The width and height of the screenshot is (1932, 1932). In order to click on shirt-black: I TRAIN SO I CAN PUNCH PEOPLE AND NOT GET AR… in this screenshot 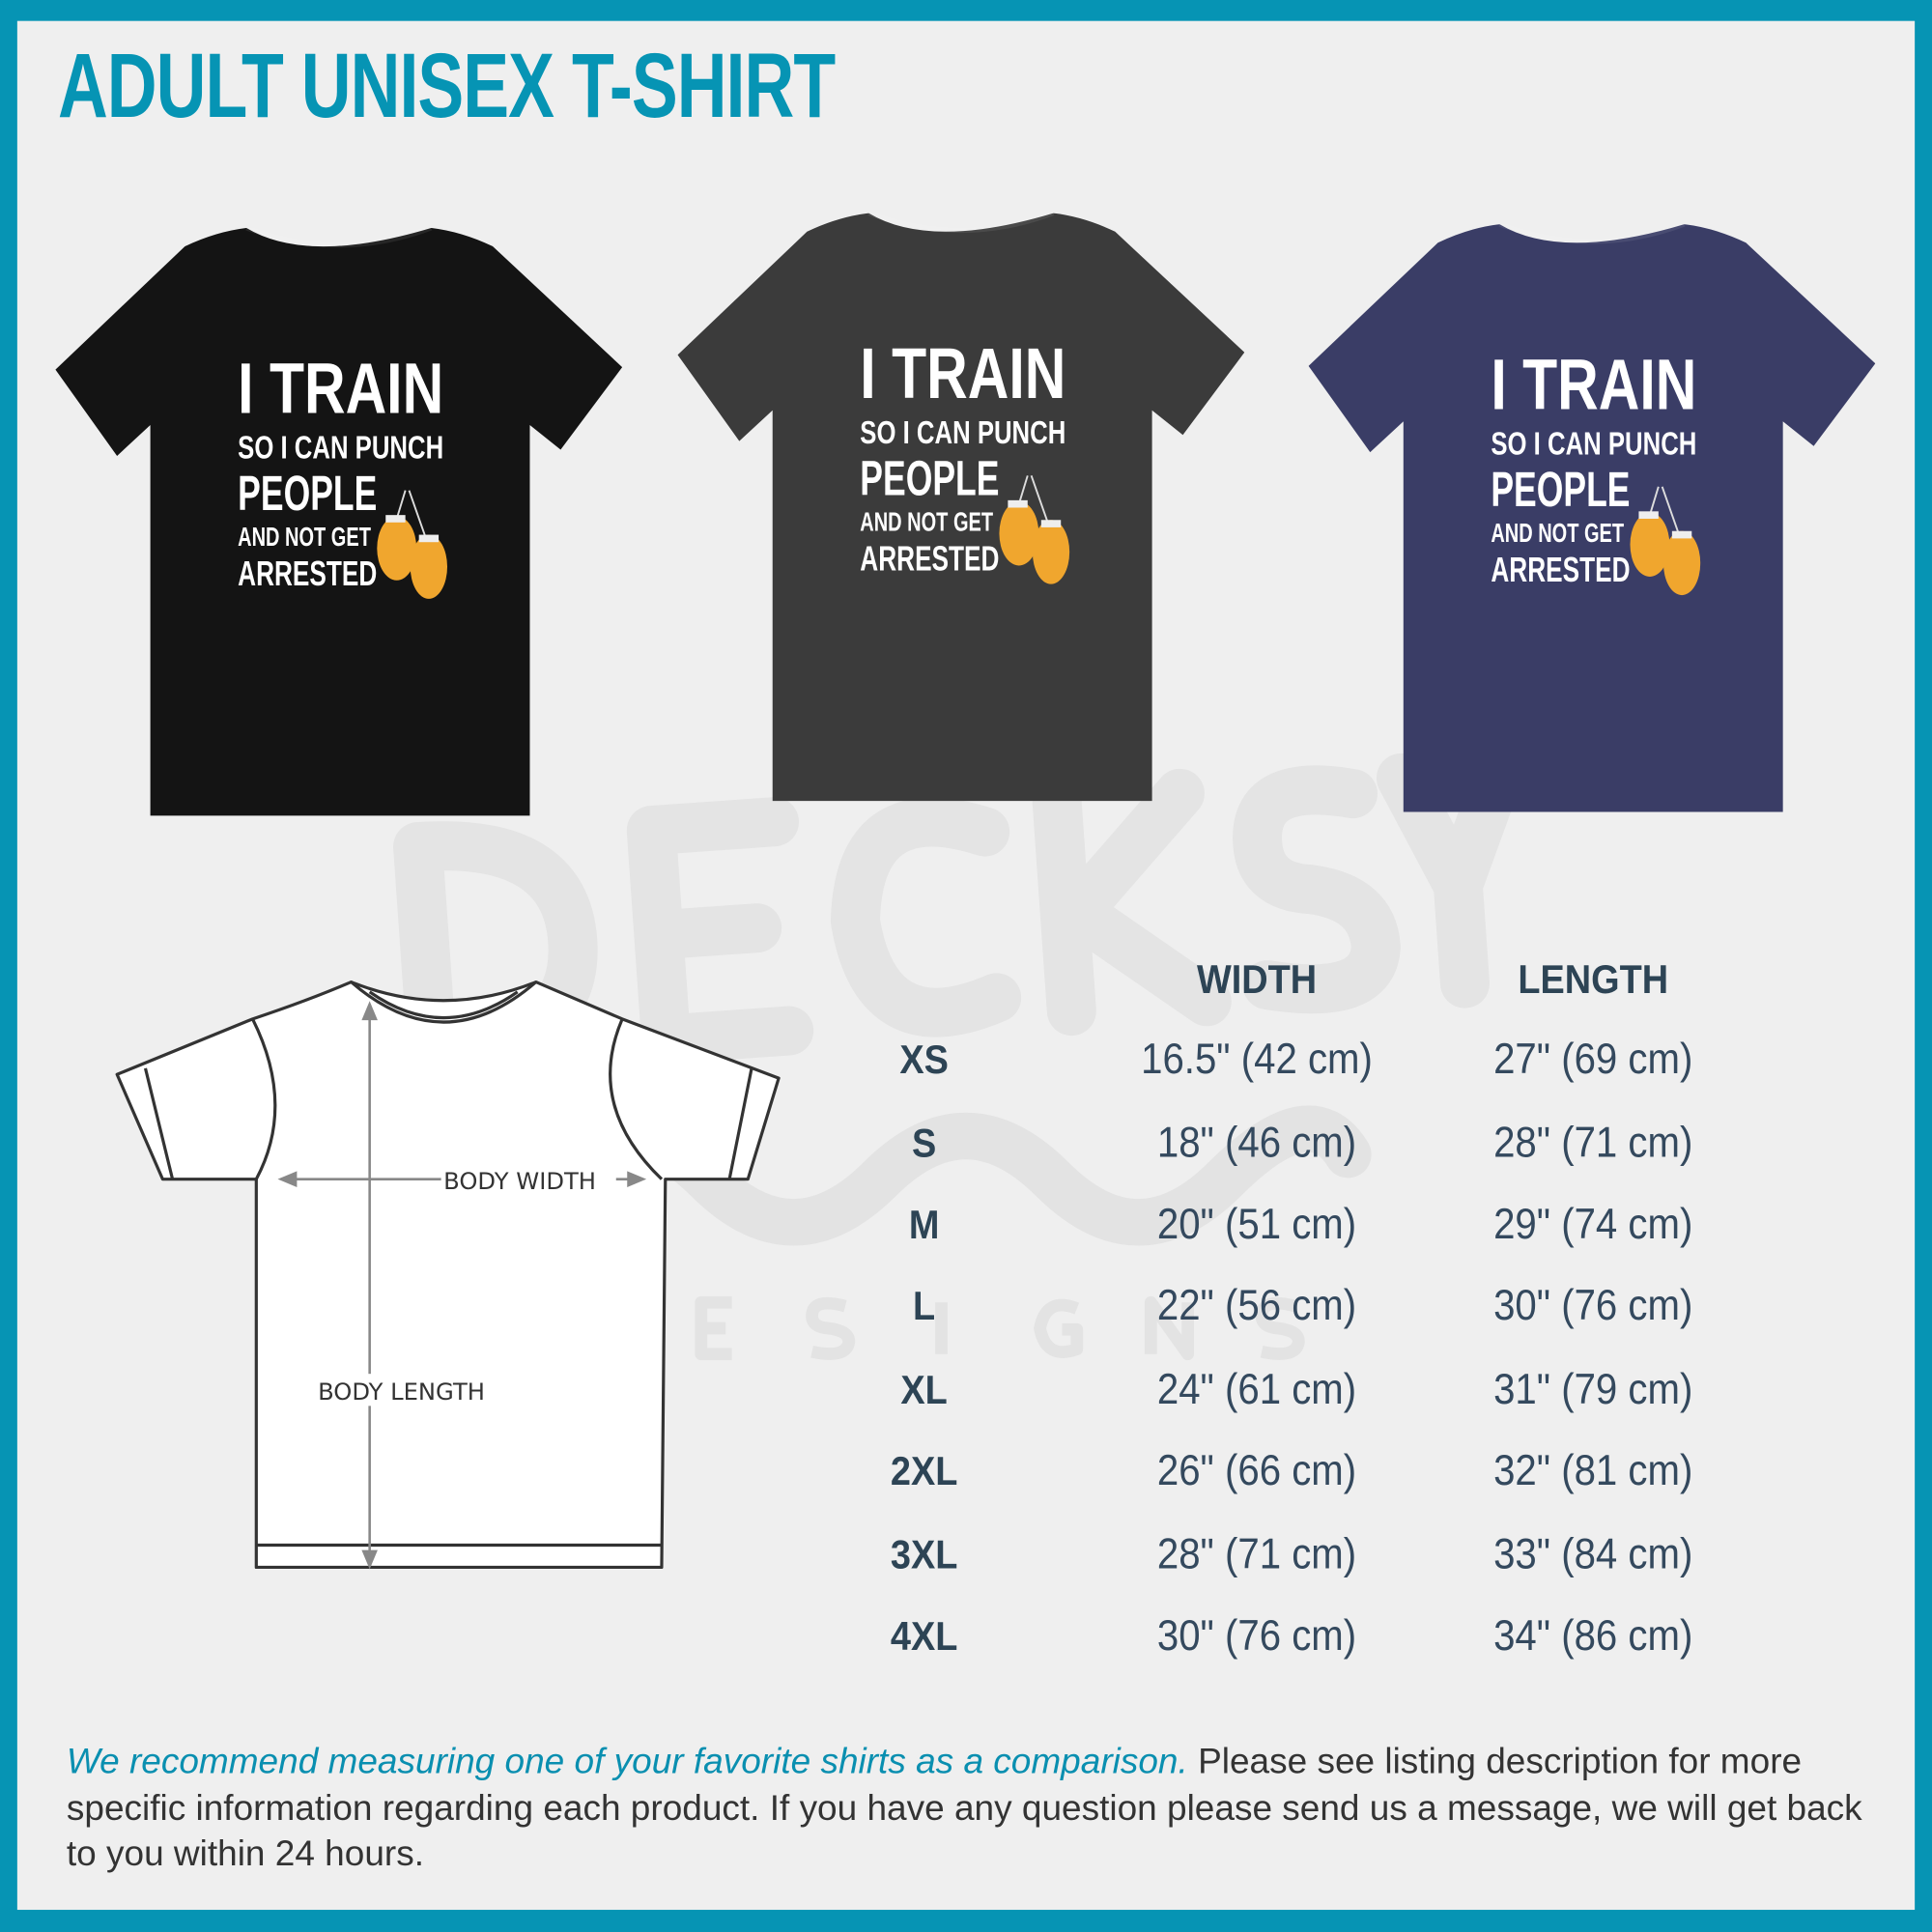, I will do `click(339, 522)`.